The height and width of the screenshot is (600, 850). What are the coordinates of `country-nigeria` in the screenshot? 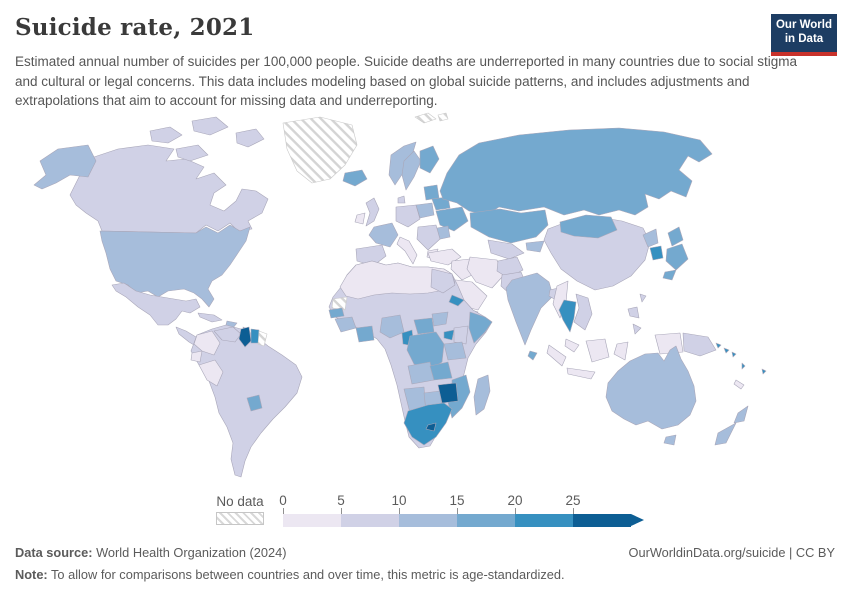 It's located at (392, 326).